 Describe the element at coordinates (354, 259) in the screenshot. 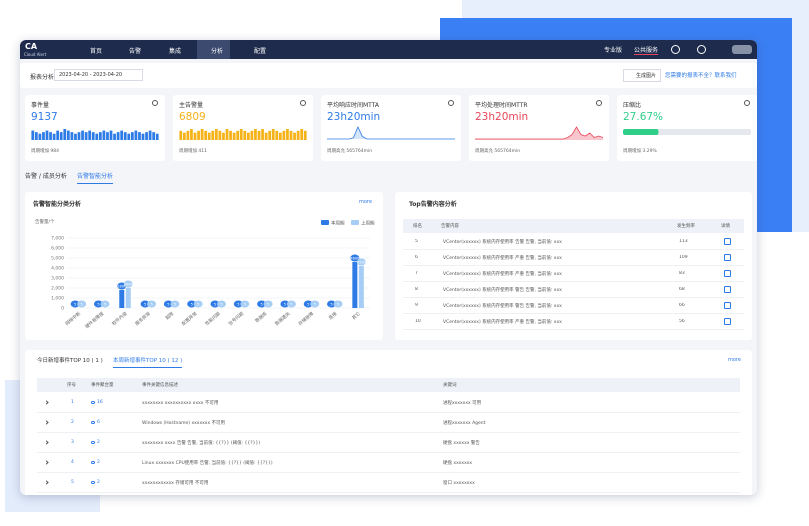

I see `value-label: 4600` at that location.